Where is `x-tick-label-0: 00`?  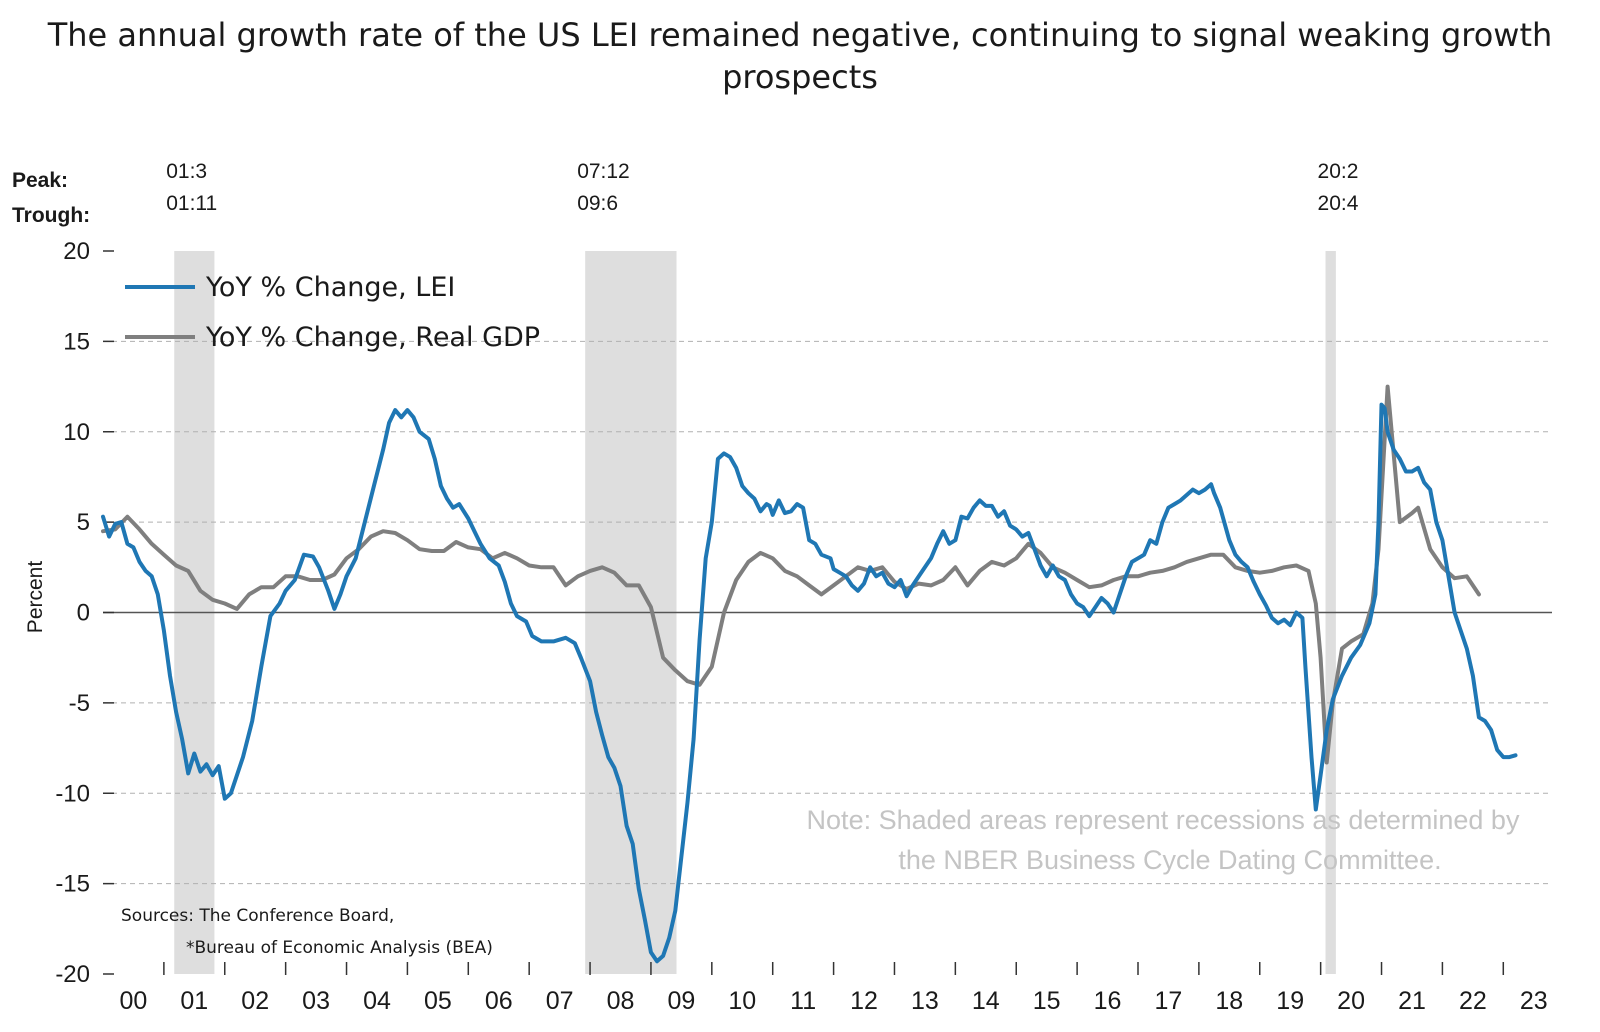 x-tick-label-0: 00 is located at coordinates (134, 1001).